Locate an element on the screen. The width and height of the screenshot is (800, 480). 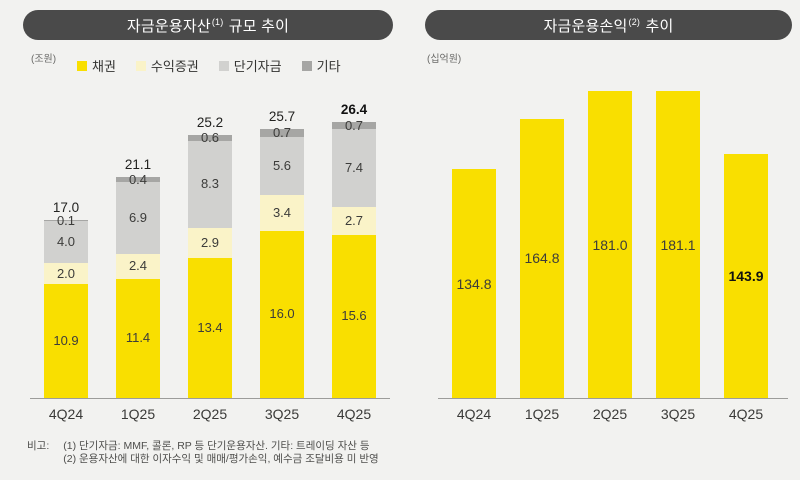
segment-value-label: 6.9 is located at coordinates (138, 217).